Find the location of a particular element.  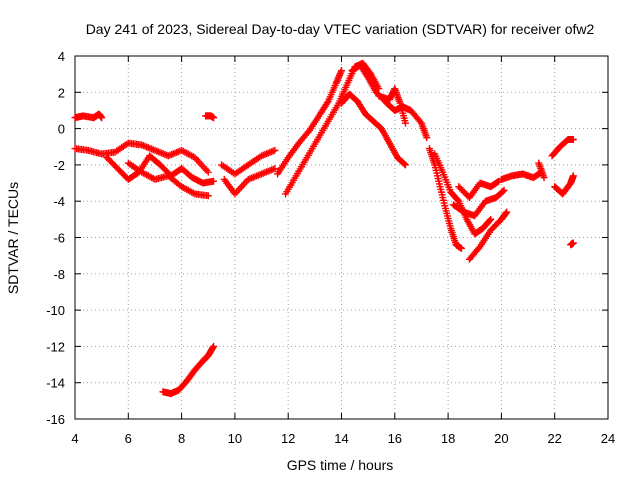

x-tick-label: 4 is located at coordinates (74, 438).